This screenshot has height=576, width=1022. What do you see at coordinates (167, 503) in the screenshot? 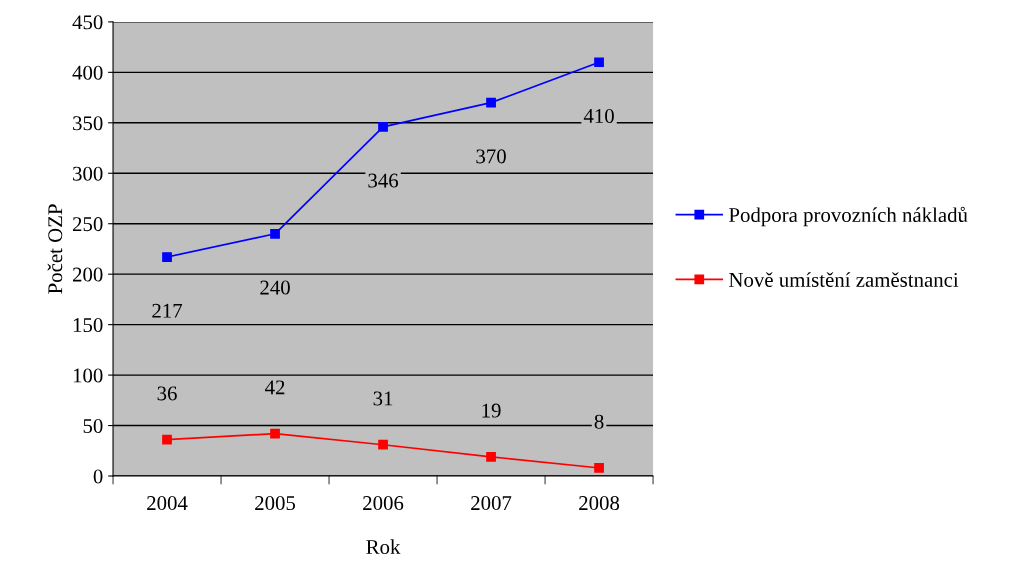
I see `x-tick-label: 2004` at bounding box center [167, 503].